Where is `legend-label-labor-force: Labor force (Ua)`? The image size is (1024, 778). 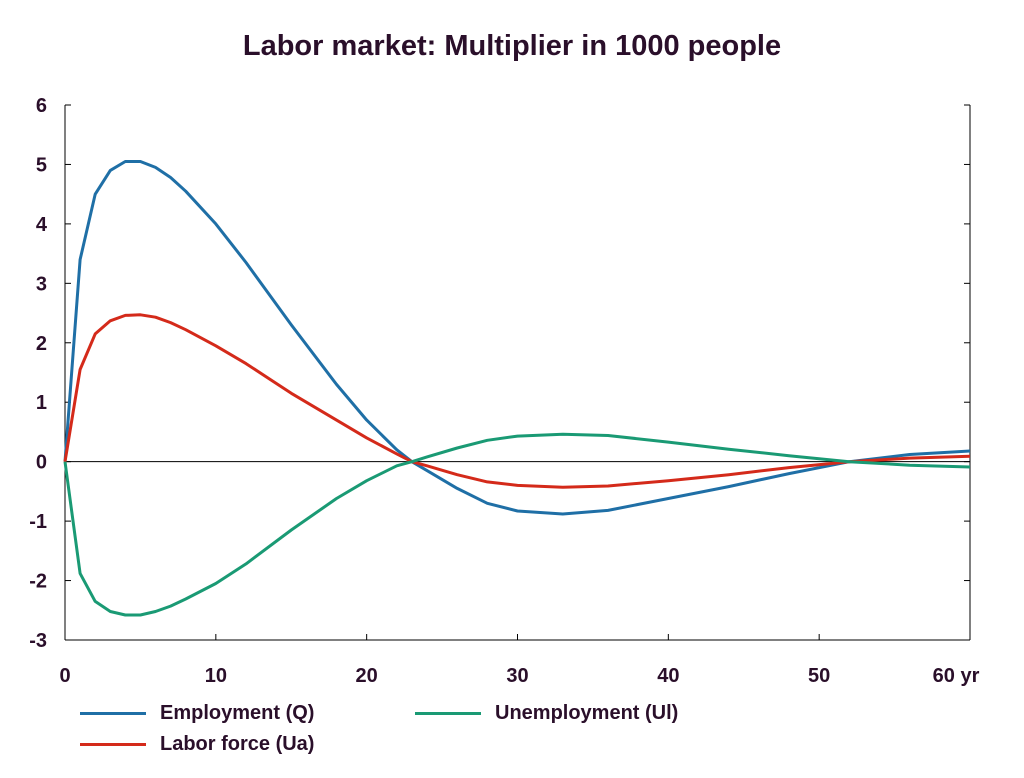
legend-label-labor-force: Labor force (Ua) is located at coordinates (237, 744).